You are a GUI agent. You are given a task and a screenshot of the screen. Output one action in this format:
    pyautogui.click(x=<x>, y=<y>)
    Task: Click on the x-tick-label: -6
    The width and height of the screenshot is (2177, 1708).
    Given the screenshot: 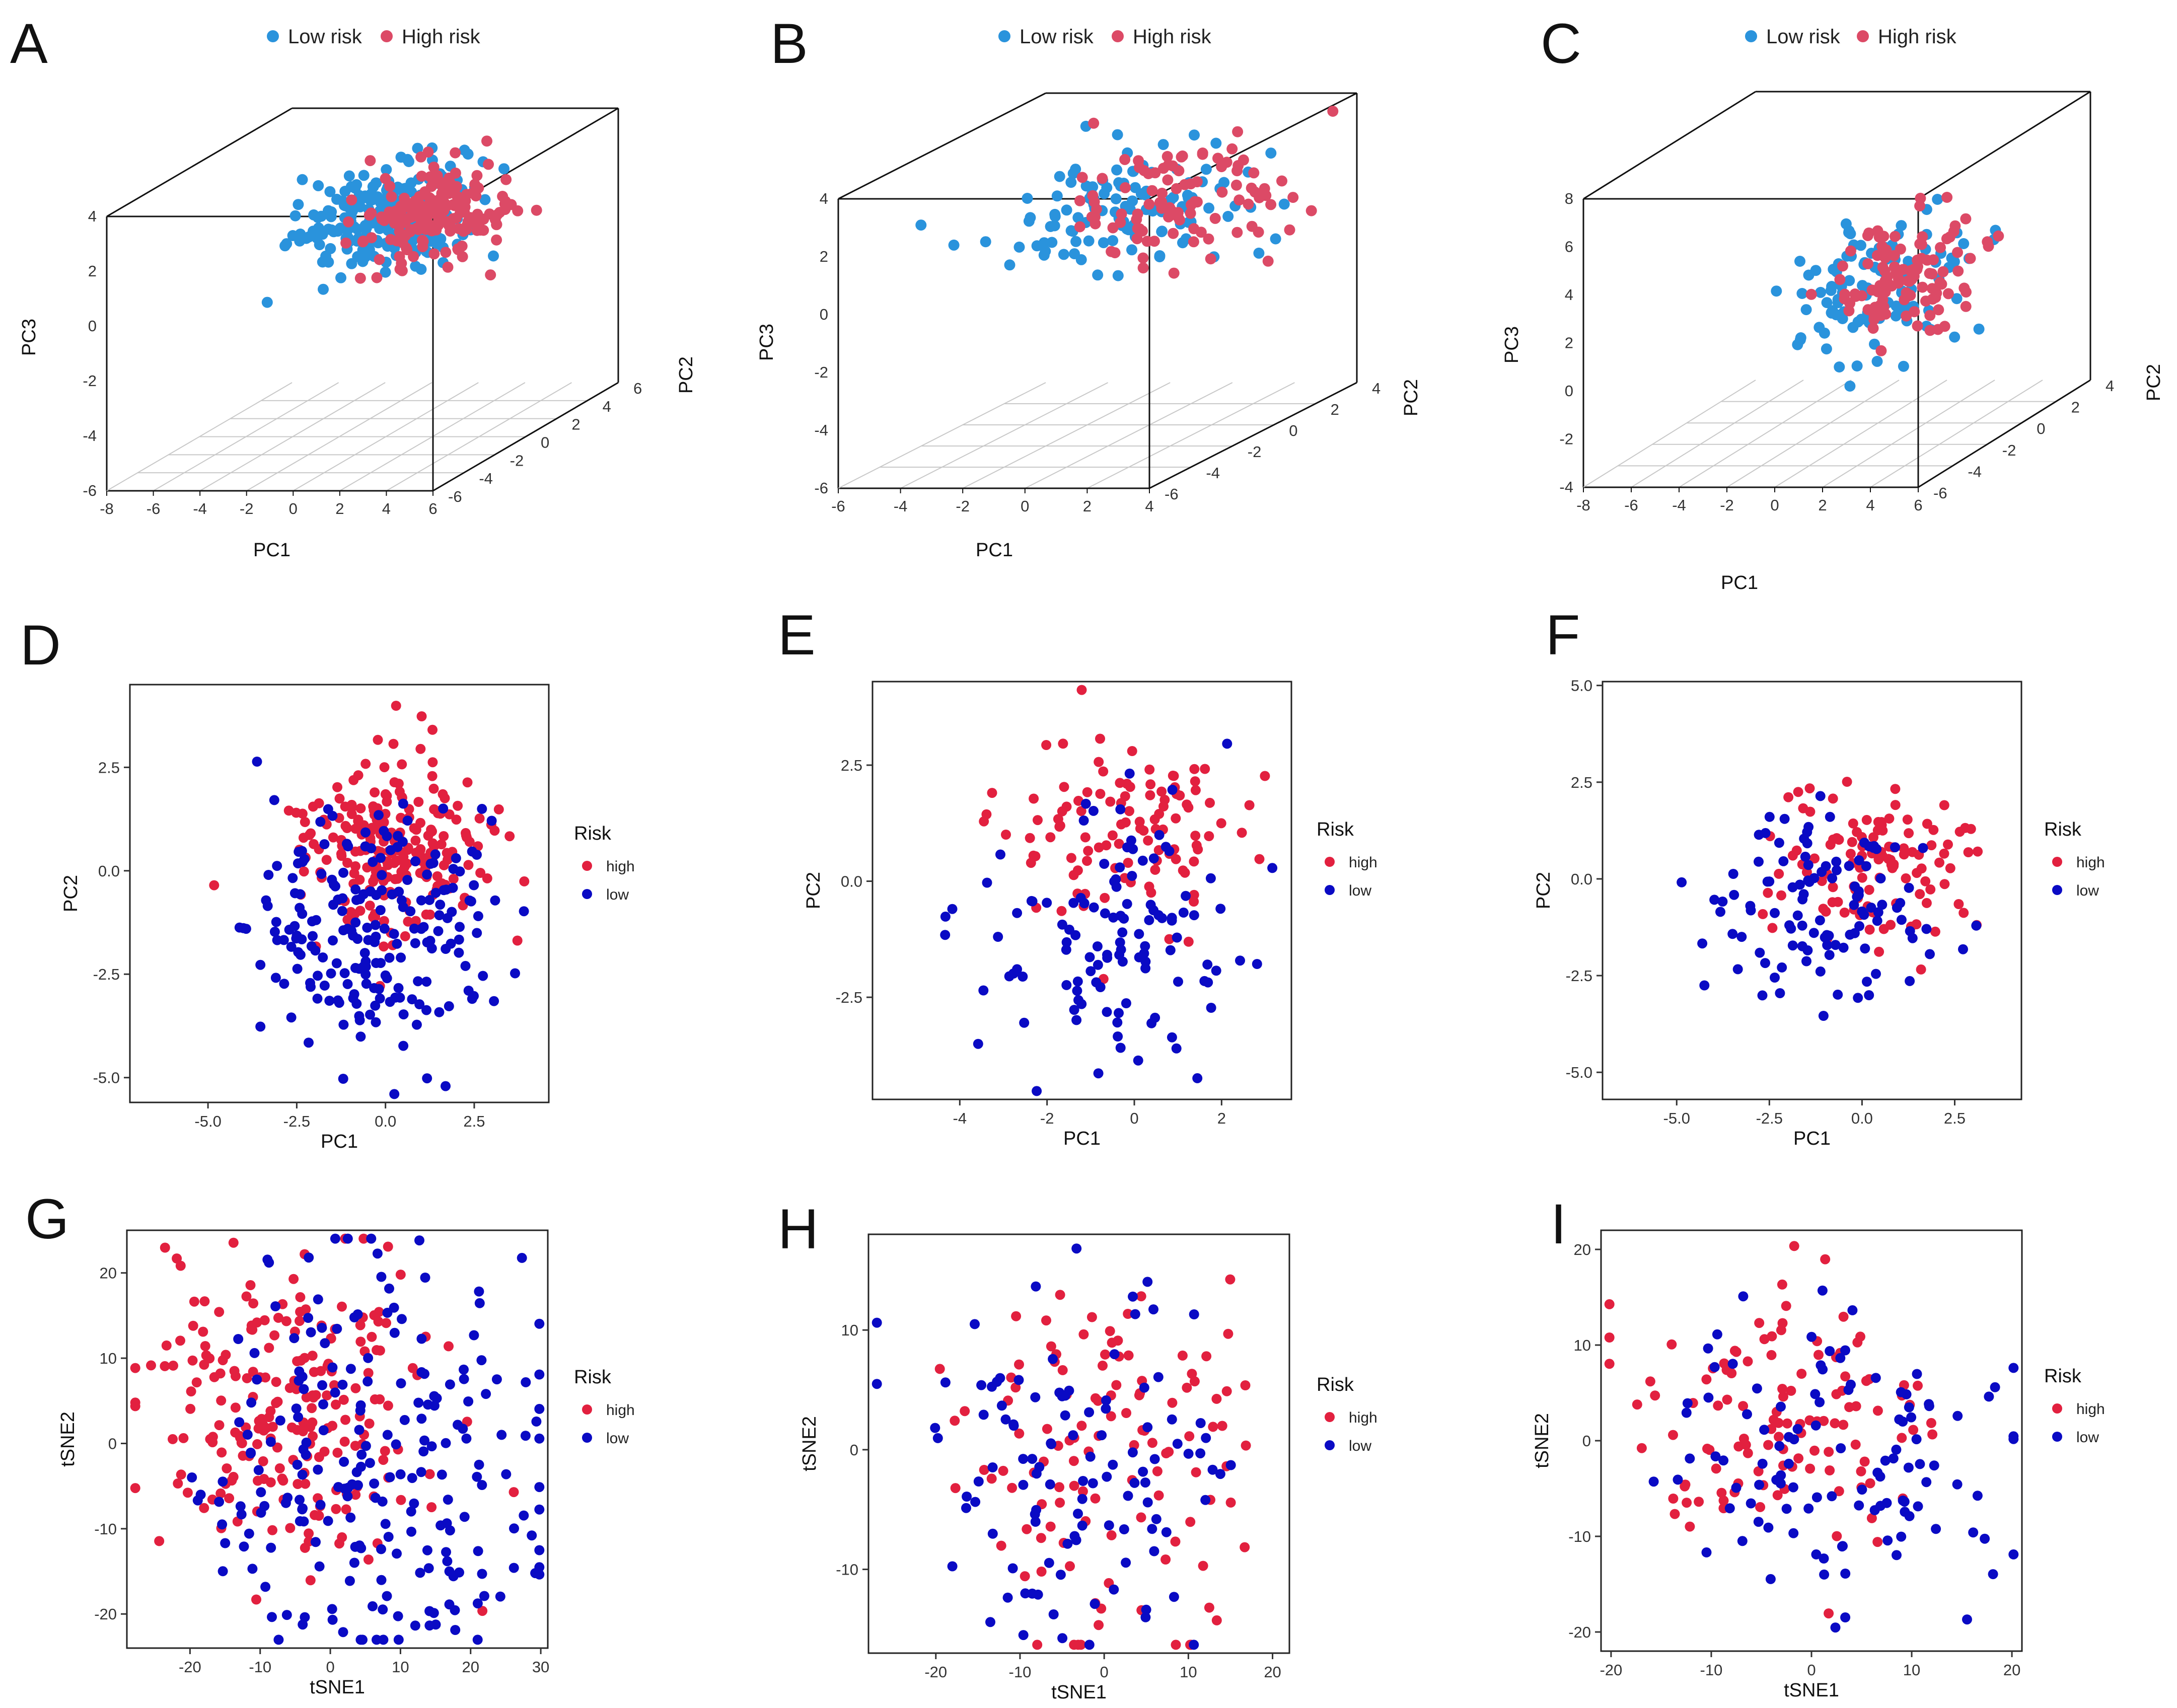 What is the action you would take?
    pyautogui.click(x=1631, y=505)
    